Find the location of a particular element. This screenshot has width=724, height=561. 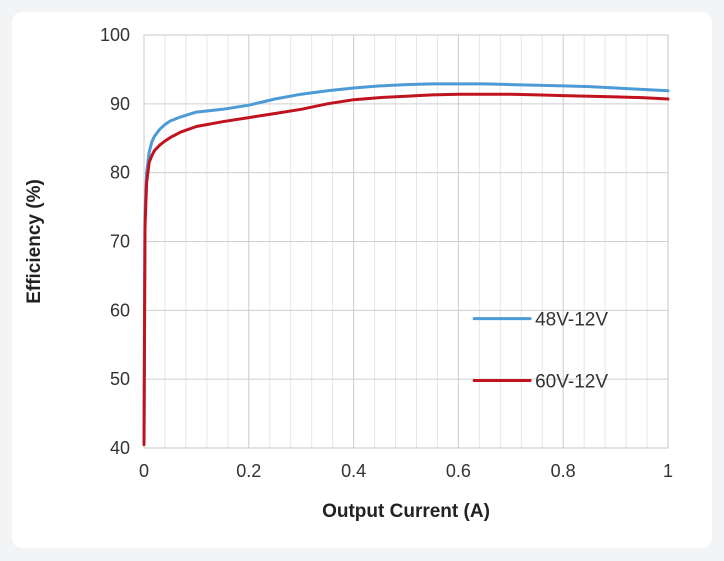

x-tick-label: 1 is located at coordinates (668, 471).